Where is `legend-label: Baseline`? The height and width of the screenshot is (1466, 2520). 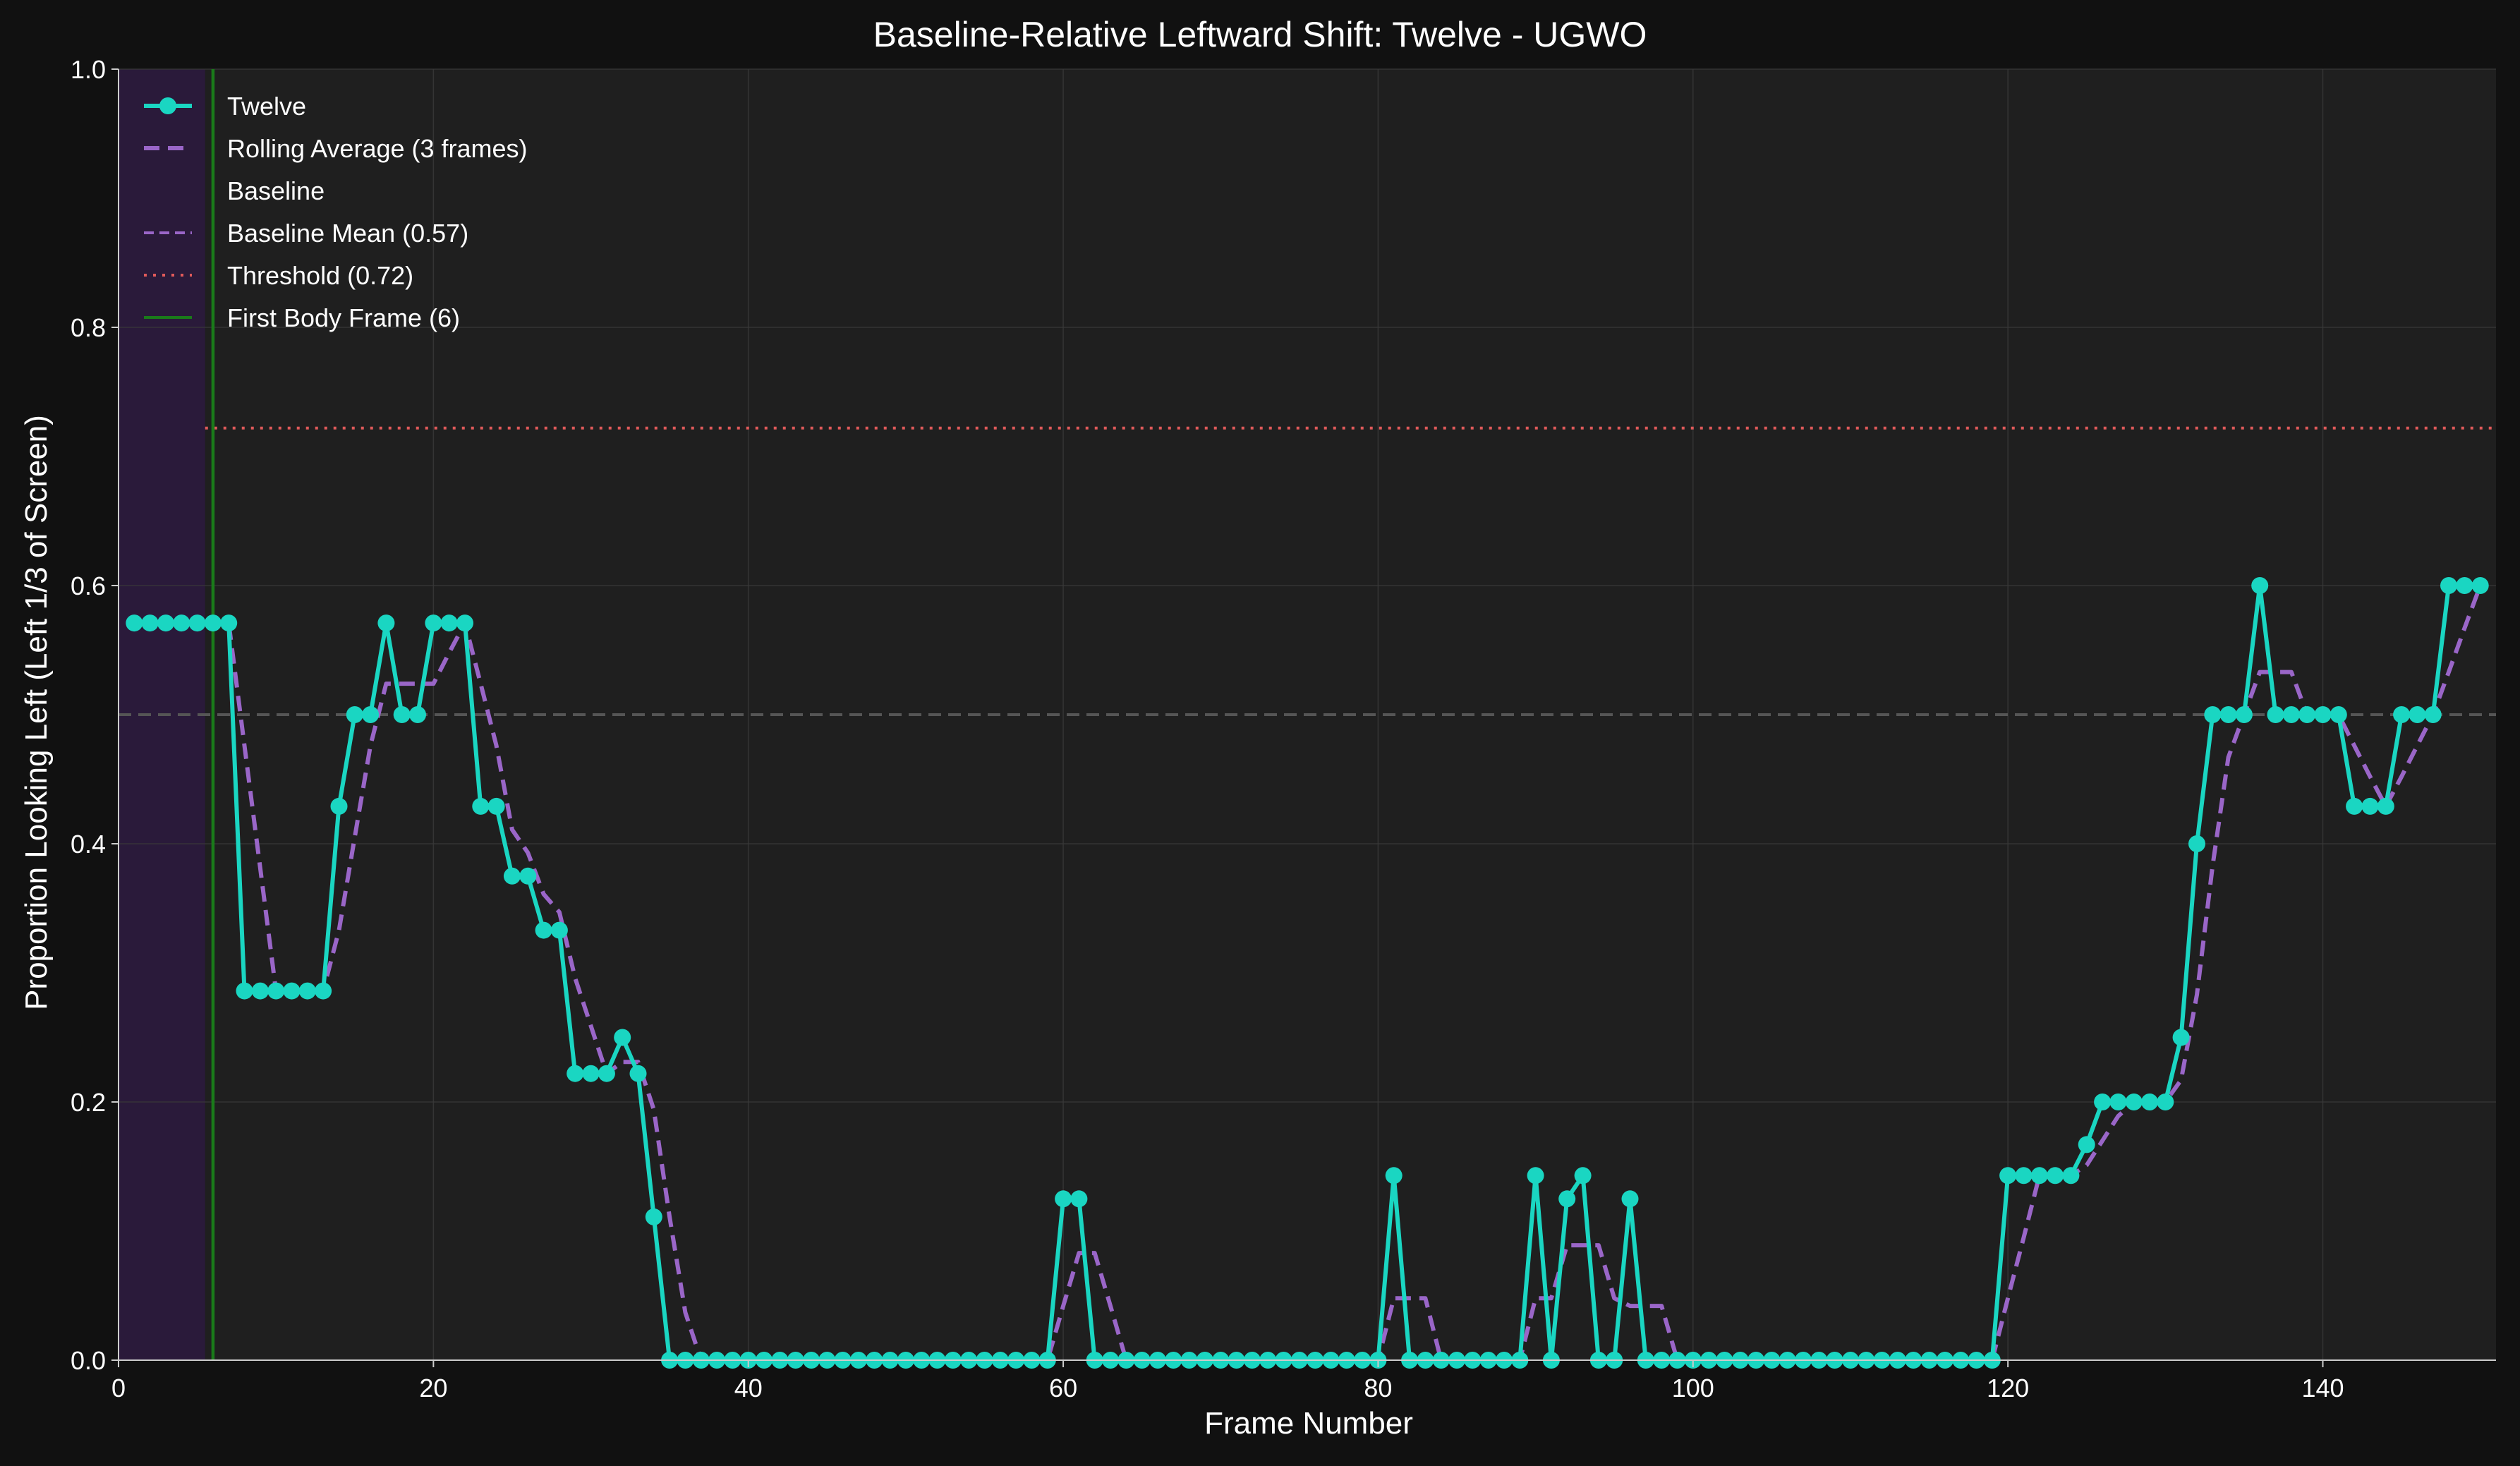
legend-label: Baseline is located at coordinates (276, 190).